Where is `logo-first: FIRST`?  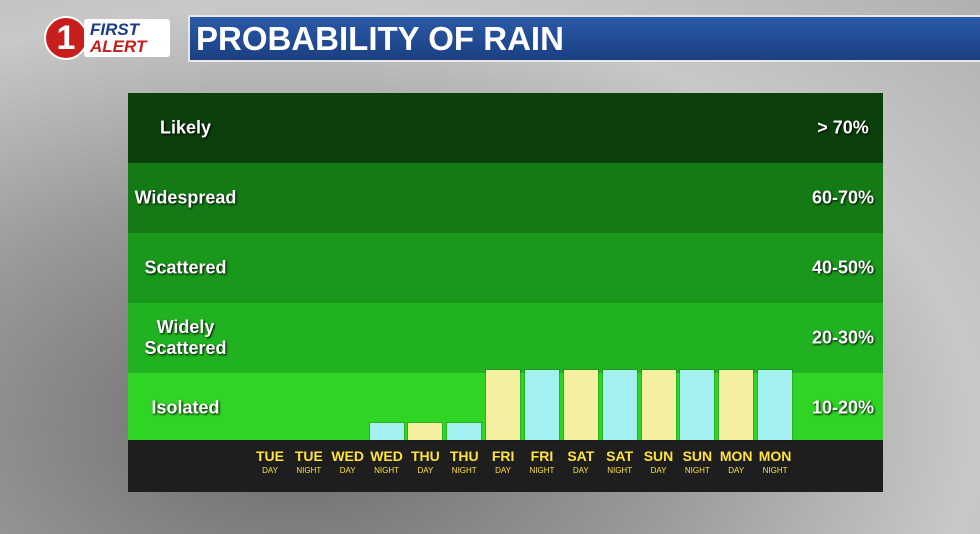
logo-first: FIRST is located at coordinates (115, 29).